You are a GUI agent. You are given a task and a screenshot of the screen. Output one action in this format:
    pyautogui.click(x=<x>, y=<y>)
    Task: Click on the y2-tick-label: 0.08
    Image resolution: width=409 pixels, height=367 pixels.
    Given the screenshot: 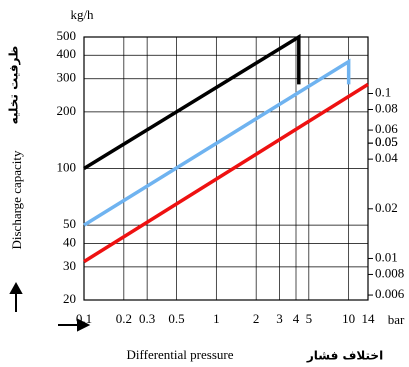 What is the action you would take?
    pyautogui.click(x=386, y=107)
    